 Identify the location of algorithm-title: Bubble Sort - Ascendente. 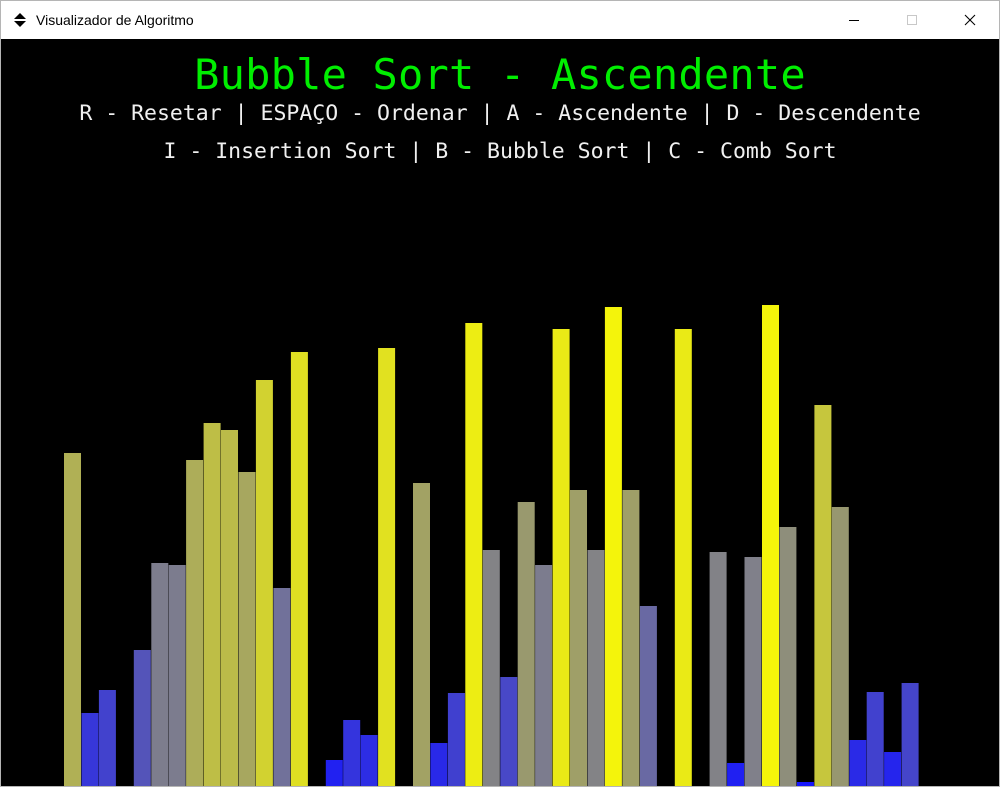
(500, 74).